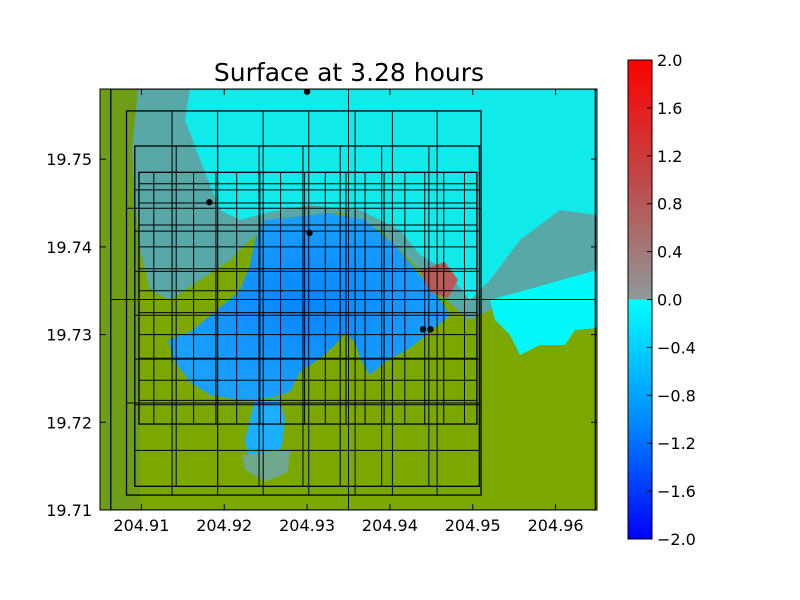 This screenshot has height=600, width=800. Describe the element at coordinates (69, 159) in the screenshot. I see `y-tick-label: 19.75` at that location.